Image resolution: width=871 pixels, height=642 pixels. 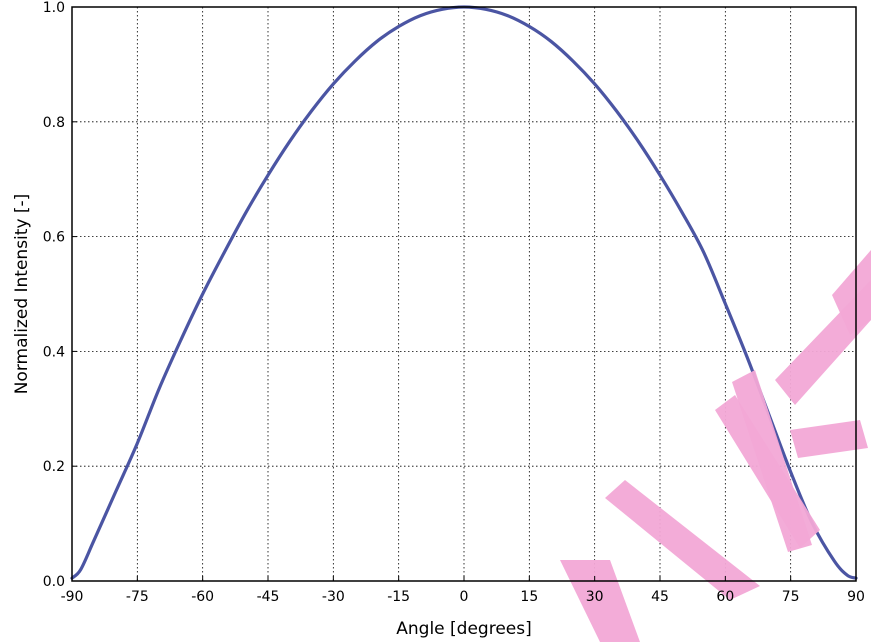 I want to click on x-tick-label: -45, so click(x=268, y=597).